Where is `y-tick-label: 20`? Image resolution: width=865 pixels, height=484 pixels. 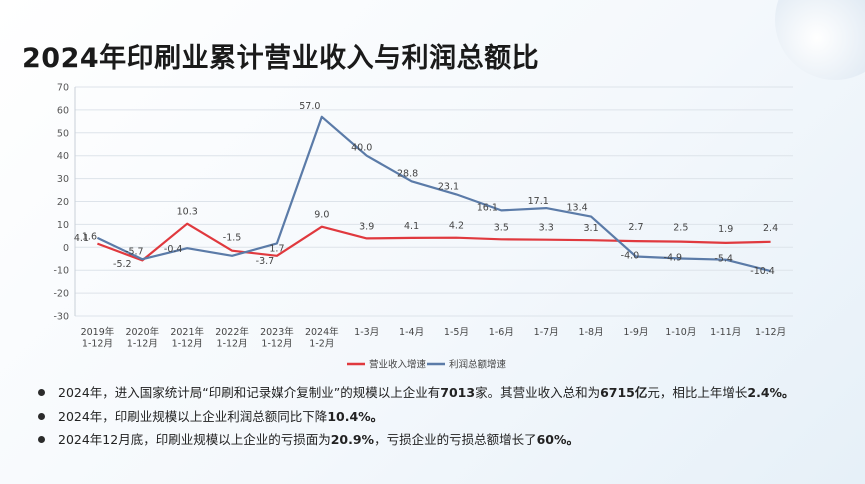 y-tick-label: 20 is located at coordinates (63, 202).